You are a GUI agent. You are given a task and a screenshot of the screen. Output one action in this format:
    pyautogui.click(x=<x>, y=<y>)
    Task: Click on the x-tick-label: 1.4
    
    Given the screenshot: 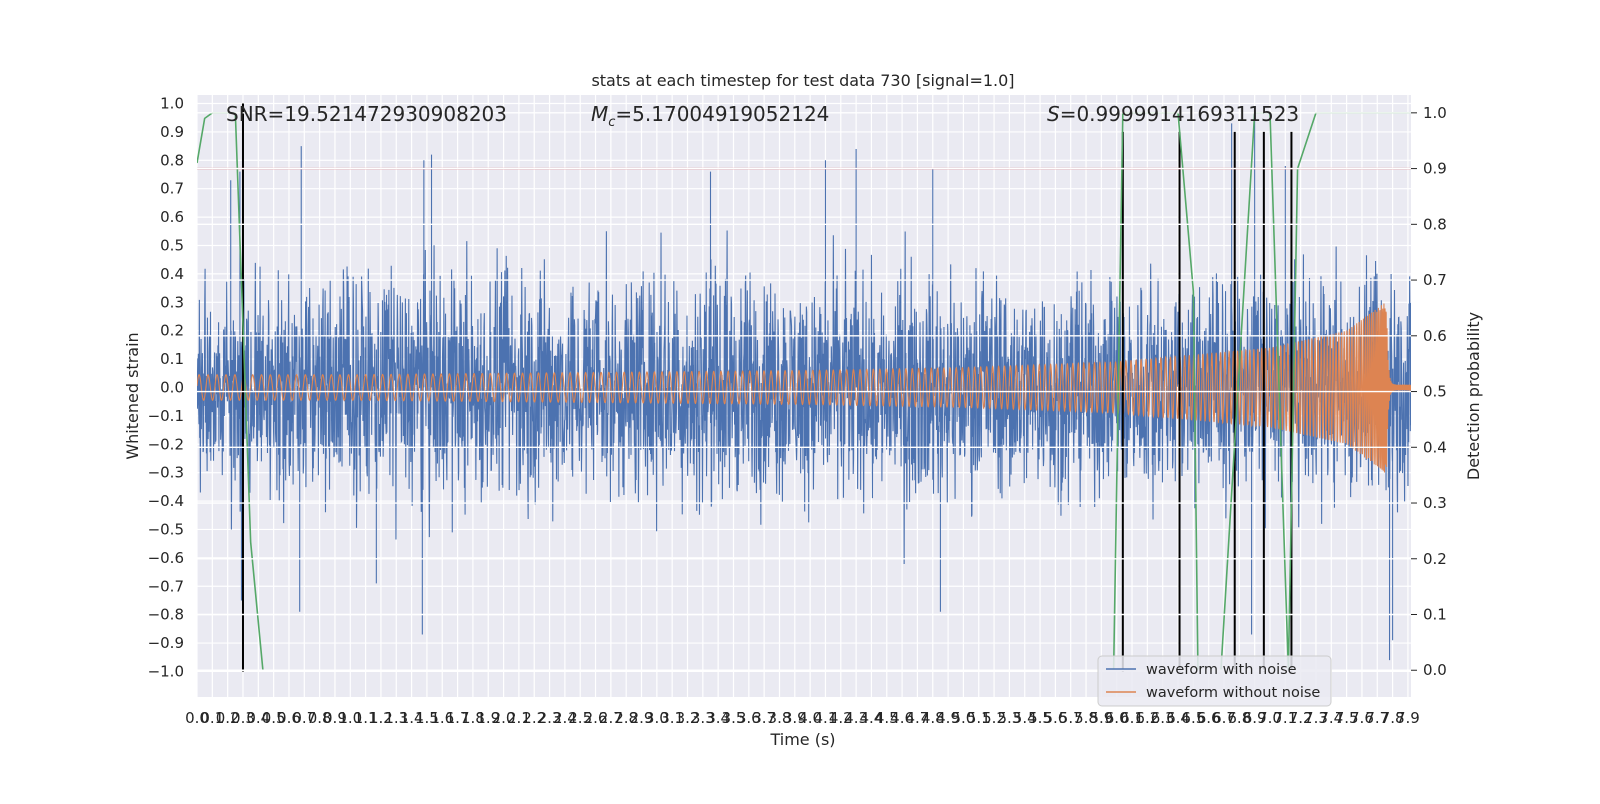 What is the action you would take?
    pyautogui.click(x=412, y=718)
    